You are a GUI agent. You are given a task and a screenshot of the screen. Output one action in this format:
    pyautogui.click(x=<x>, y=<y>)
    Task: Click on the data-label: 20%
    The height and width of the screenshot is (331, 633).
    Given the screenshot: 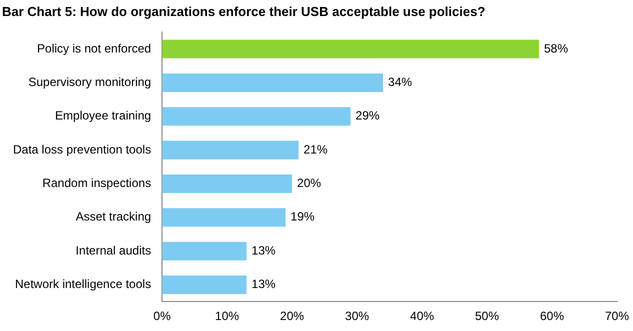 What is the action you would take?
    pyautogui.click(x=309, y=183)
    